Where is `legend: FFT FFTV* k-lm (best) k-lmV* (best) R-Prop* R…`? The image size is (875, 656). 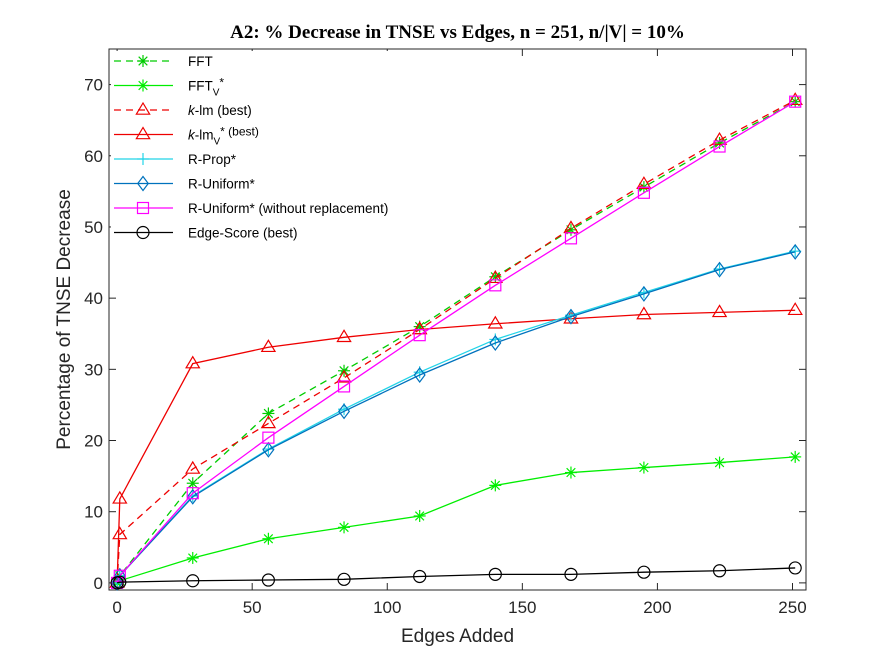
legend: FFT FFTV* k-lm (best) k-lmV* (best) R-Prop* R… is located at coordinates (276, 150).